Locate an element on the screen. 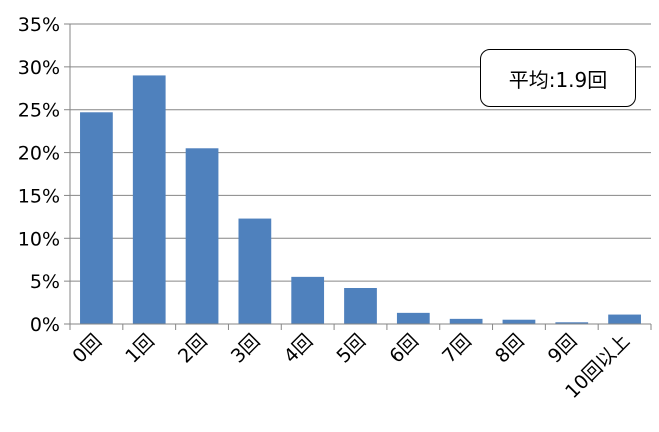  x-tick-label: 2回 is located at coordinates (193, 349).